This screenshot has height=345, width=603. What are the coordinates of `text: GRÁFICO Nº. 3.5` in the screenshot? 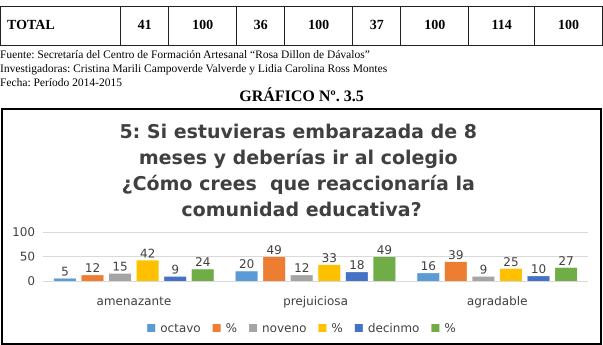 It's located at (301, 97).